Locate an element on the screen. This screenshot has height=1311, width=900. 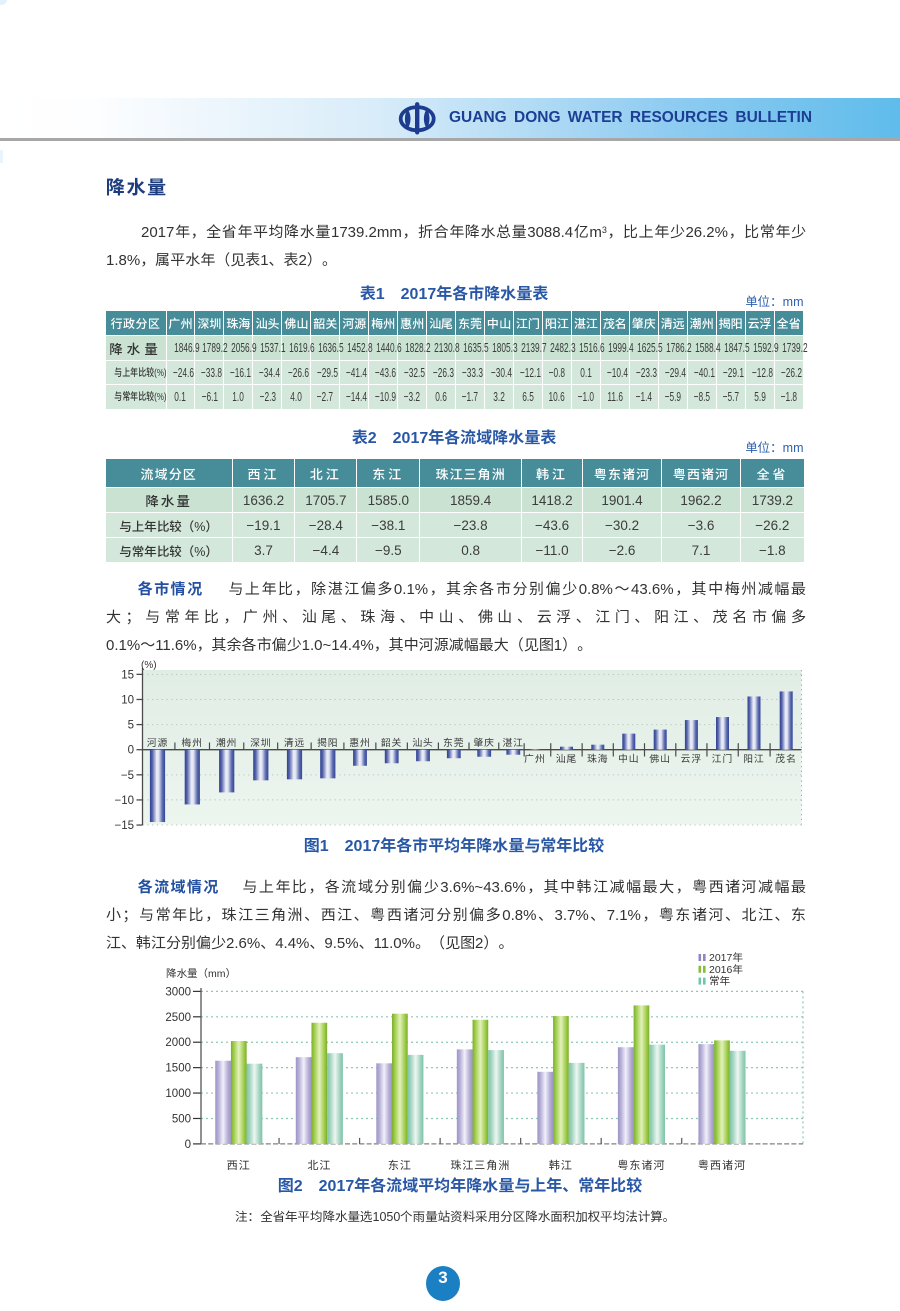
svg-text: 河源 is located at coordinates (158, 743).